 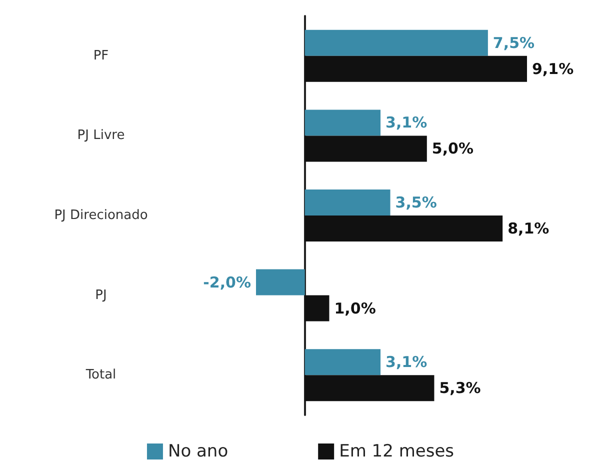 I want to click on data-label: 9,1%, so click(x=553, y=69).